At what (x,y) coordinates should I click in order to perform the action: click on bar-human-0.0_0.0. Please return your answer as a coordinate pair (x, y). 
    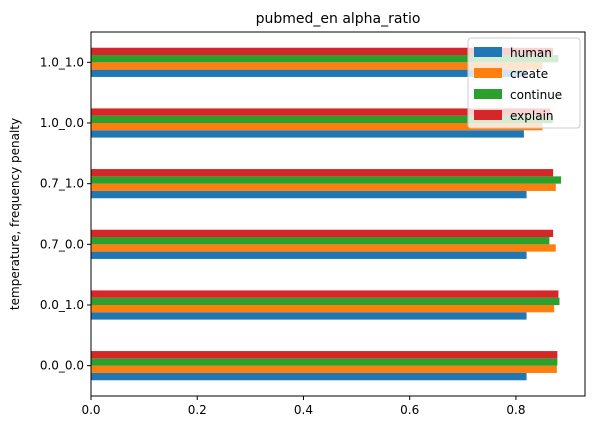
    Looking at the image, I should click on (309, 376).